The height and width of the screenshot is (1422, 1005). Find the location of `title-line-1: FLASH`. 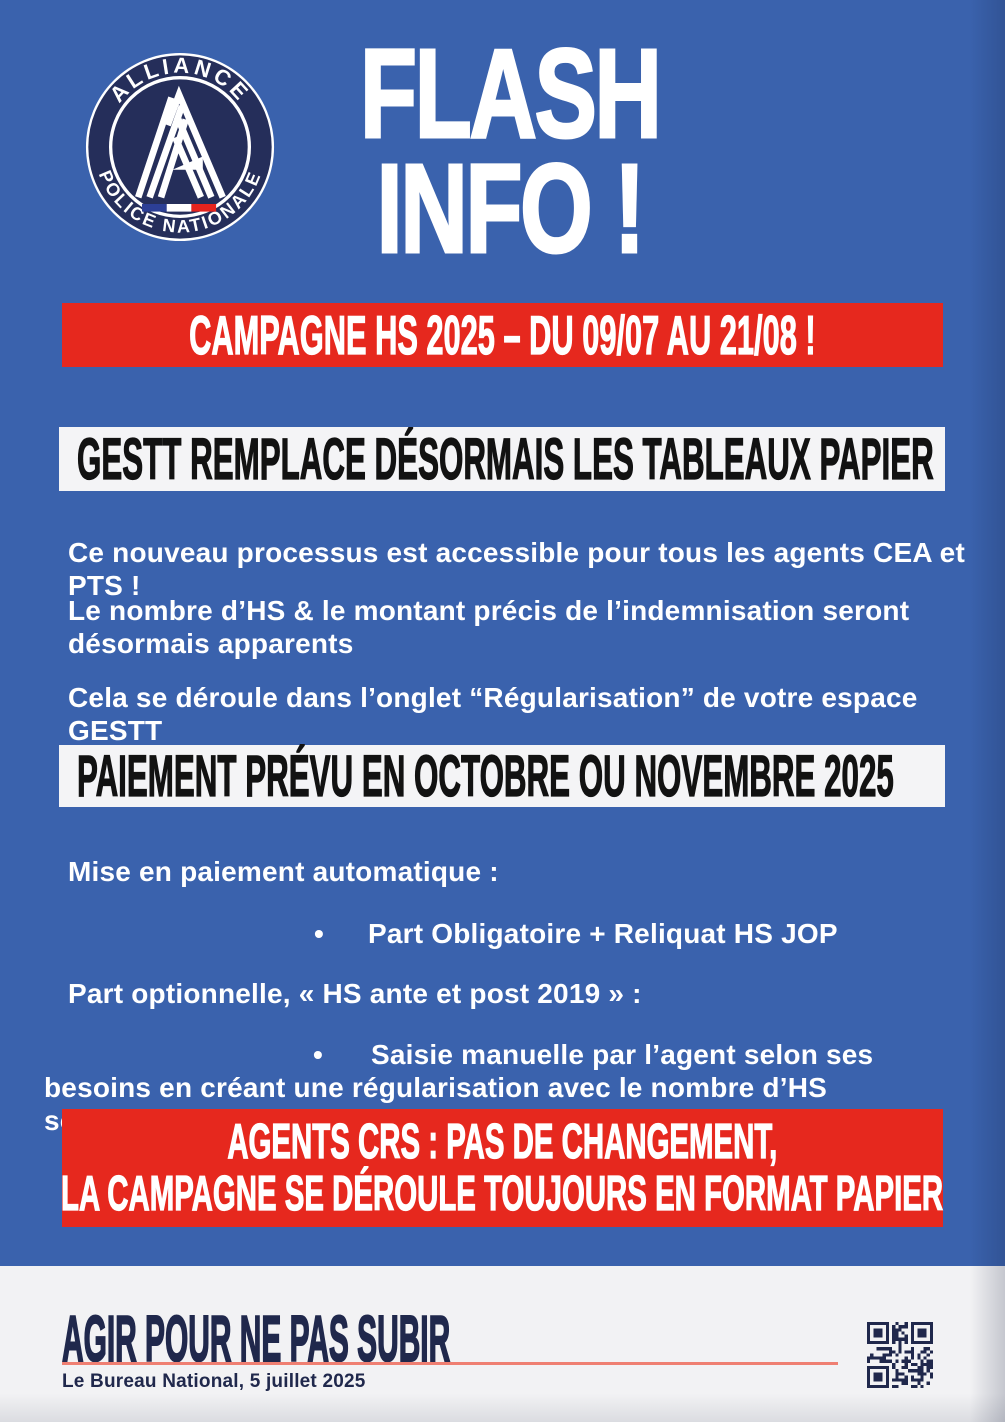

title-line-1: FLASH is located at coordinates (511, 93).